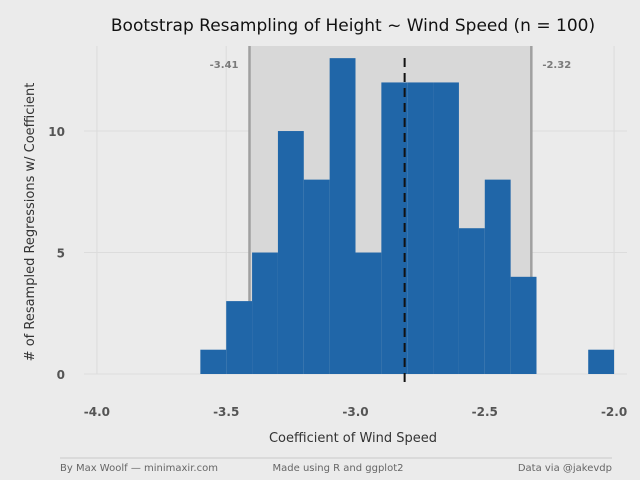  I want to click on footer-source: Data via @jakevdp, so click(565, 468).